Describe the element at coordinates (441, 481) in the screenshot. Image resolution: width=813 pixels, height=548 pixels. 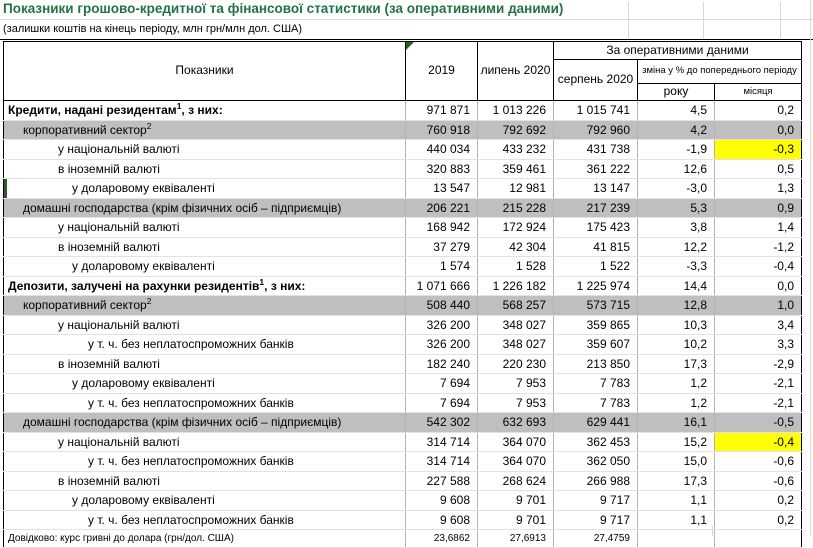
I see `value-cell: 227 588` at that location.